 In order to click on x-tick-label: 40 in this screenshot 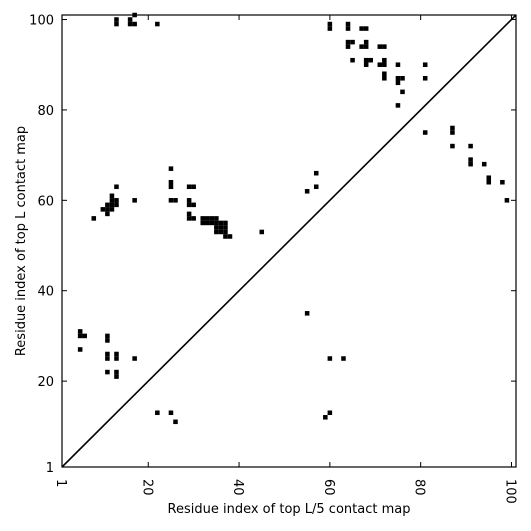, I will do `click(237, 487)`.